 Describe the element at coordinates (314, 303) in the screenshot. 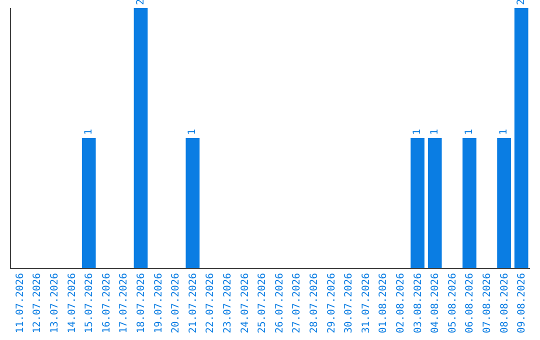

I see `x-tick-label: 28.07.2026` at that location.